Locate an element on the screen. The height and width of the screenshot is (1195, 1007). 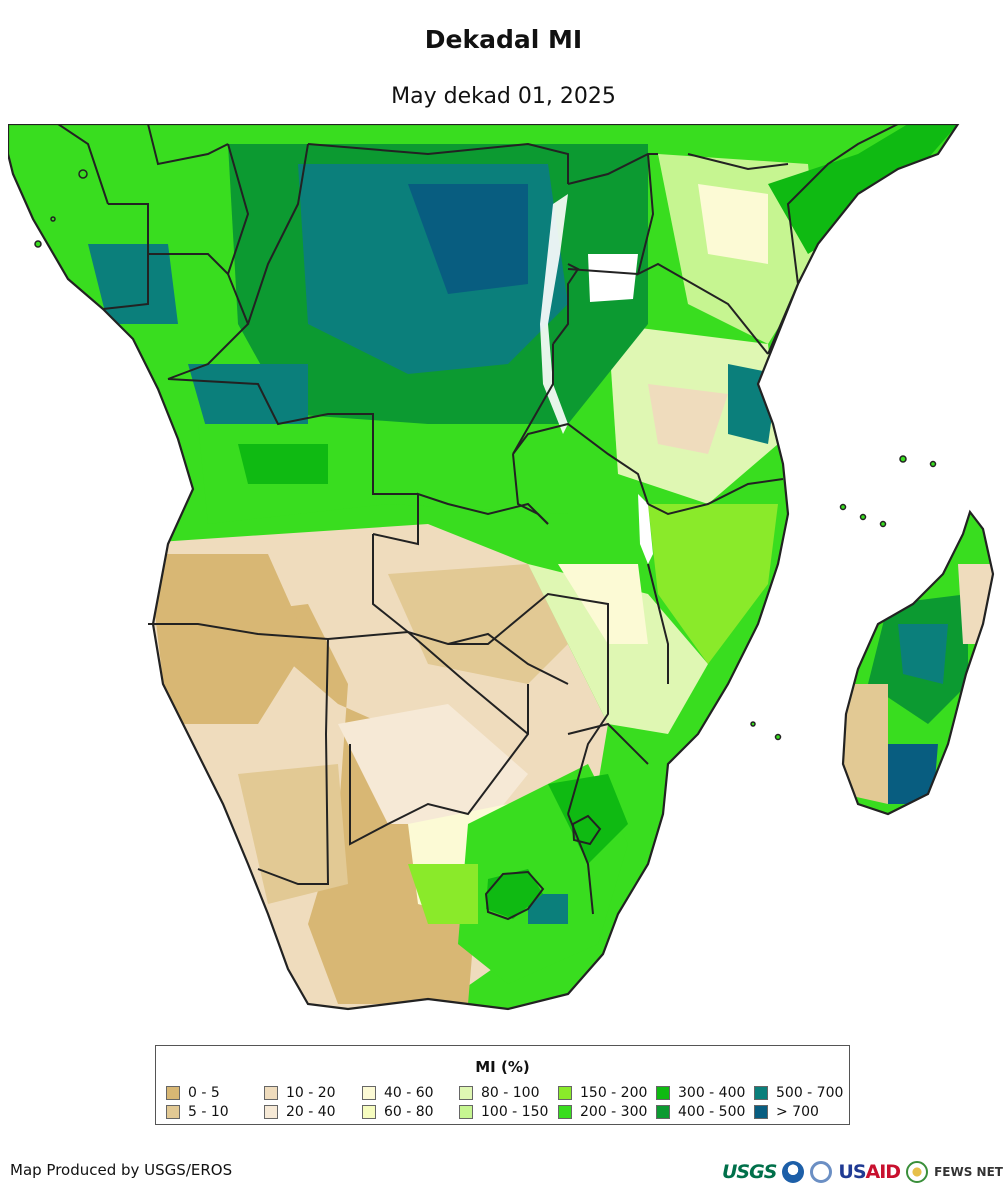
legend-item-10-20: 10 - 20 is located at coordinates (300, 1093).